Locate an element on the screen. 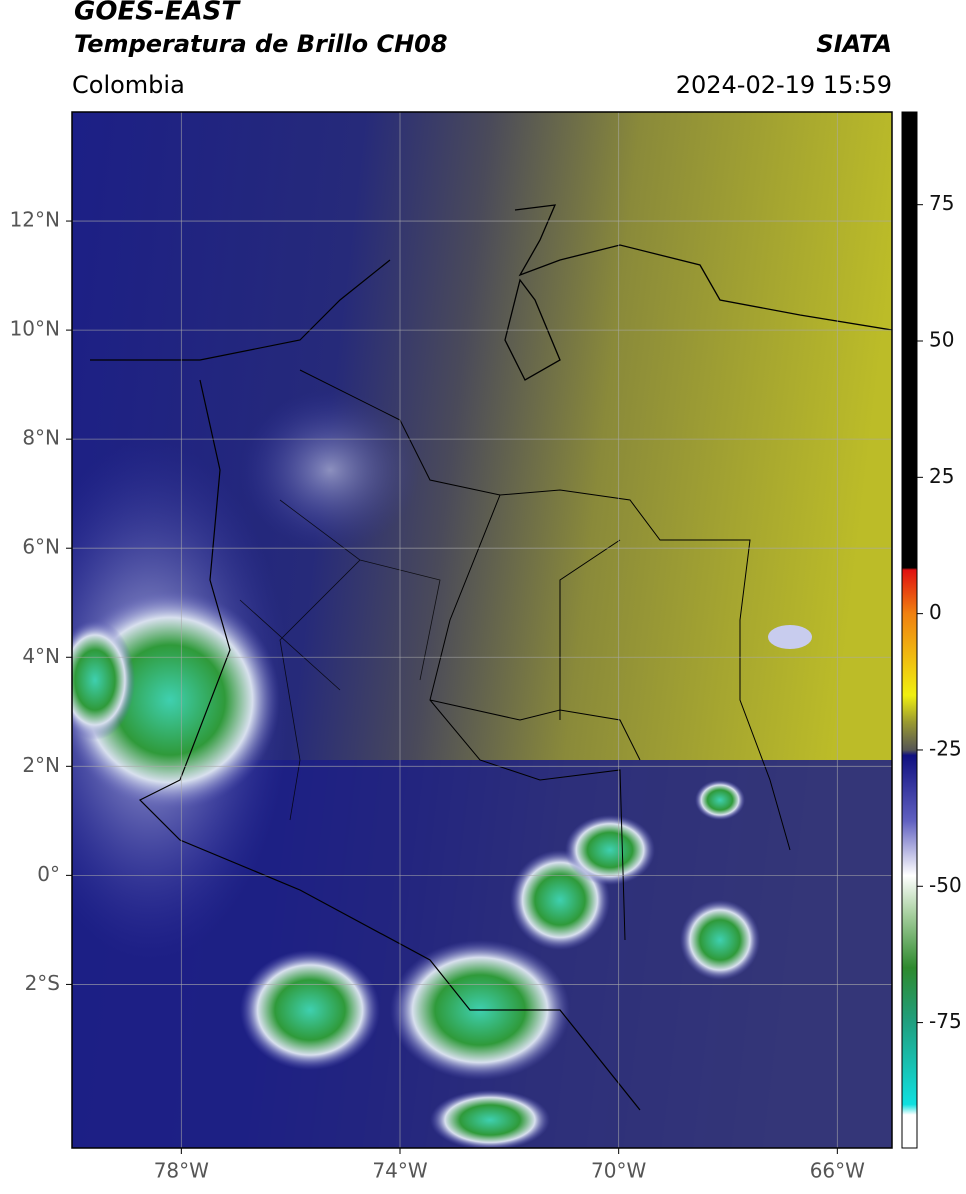 This screenshot has height=1194, width=966. y-tick-label: 0° is located at coordinates (48, 874).